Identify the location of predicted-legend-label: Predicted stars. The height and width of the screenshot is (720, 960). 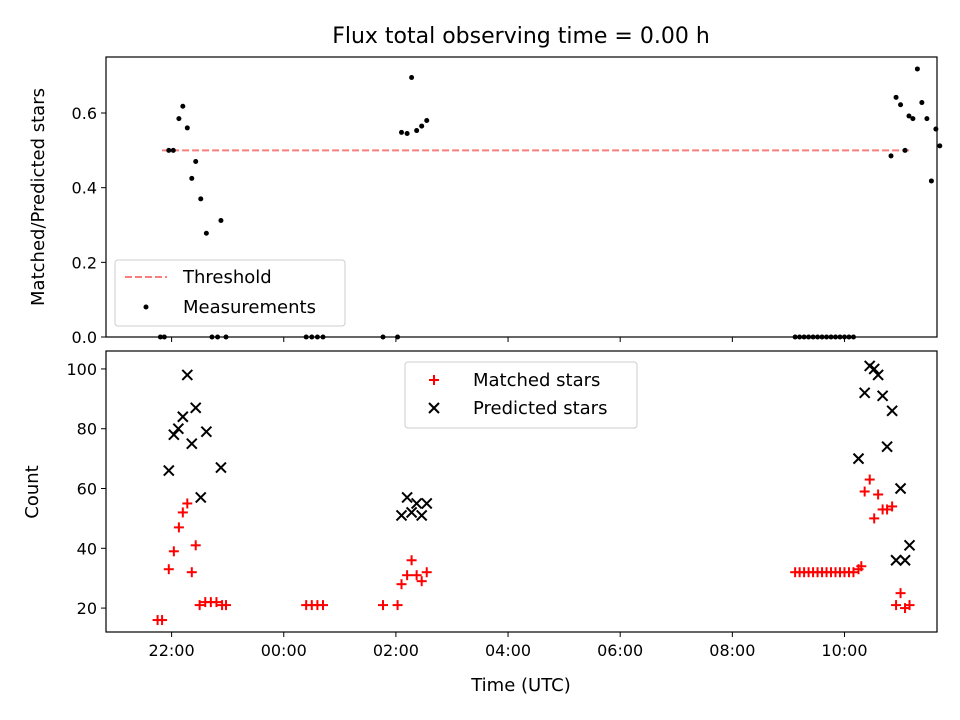
(540, 408).